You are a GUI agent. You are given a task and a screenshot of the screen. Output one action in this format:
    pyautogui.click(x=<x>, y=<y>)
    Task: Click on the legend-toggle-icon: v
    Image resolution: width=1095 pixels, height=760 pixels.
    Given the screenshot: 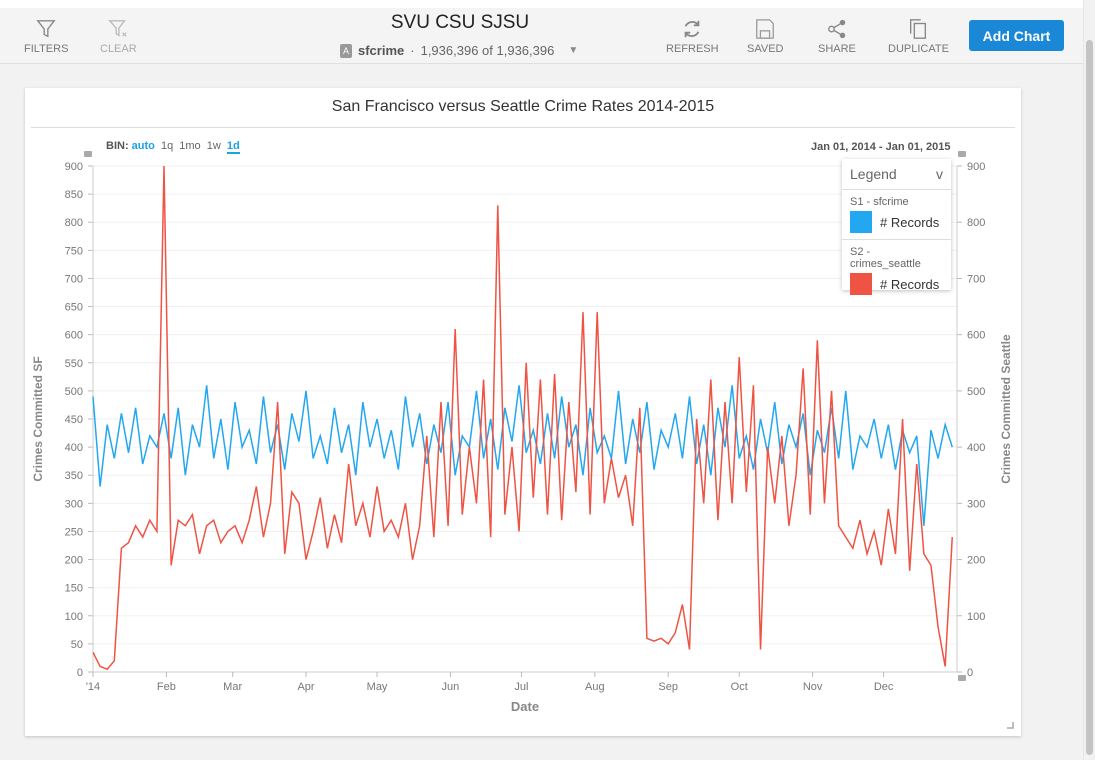 What is the action you would take?
    pyautogui.click(x=939, y=174)
    